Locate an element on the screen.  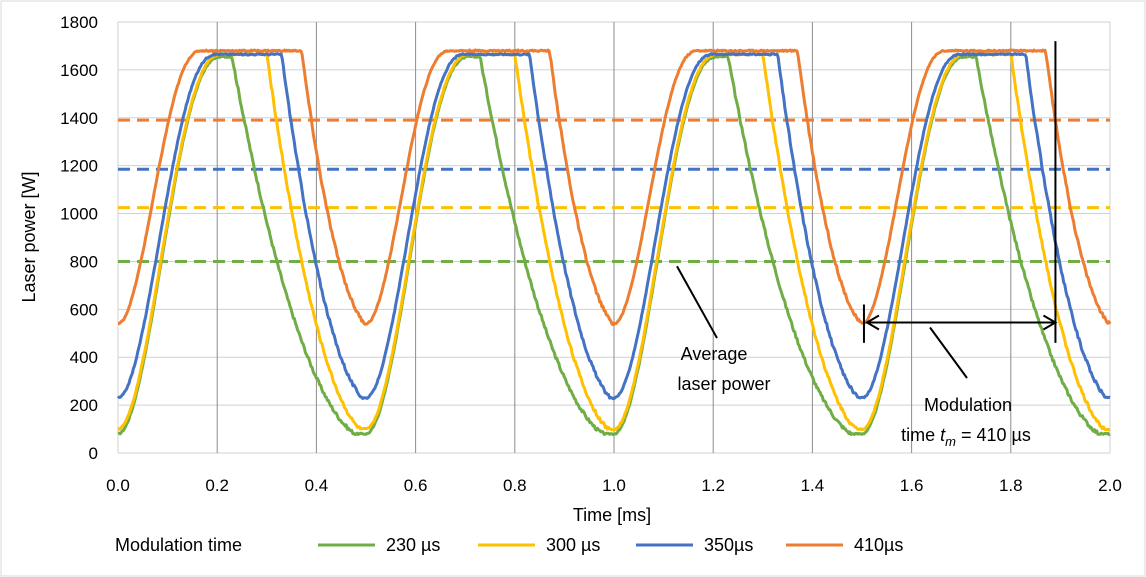
modulation-label-suffix: = 410 µs is located at coordinates (993, 435).